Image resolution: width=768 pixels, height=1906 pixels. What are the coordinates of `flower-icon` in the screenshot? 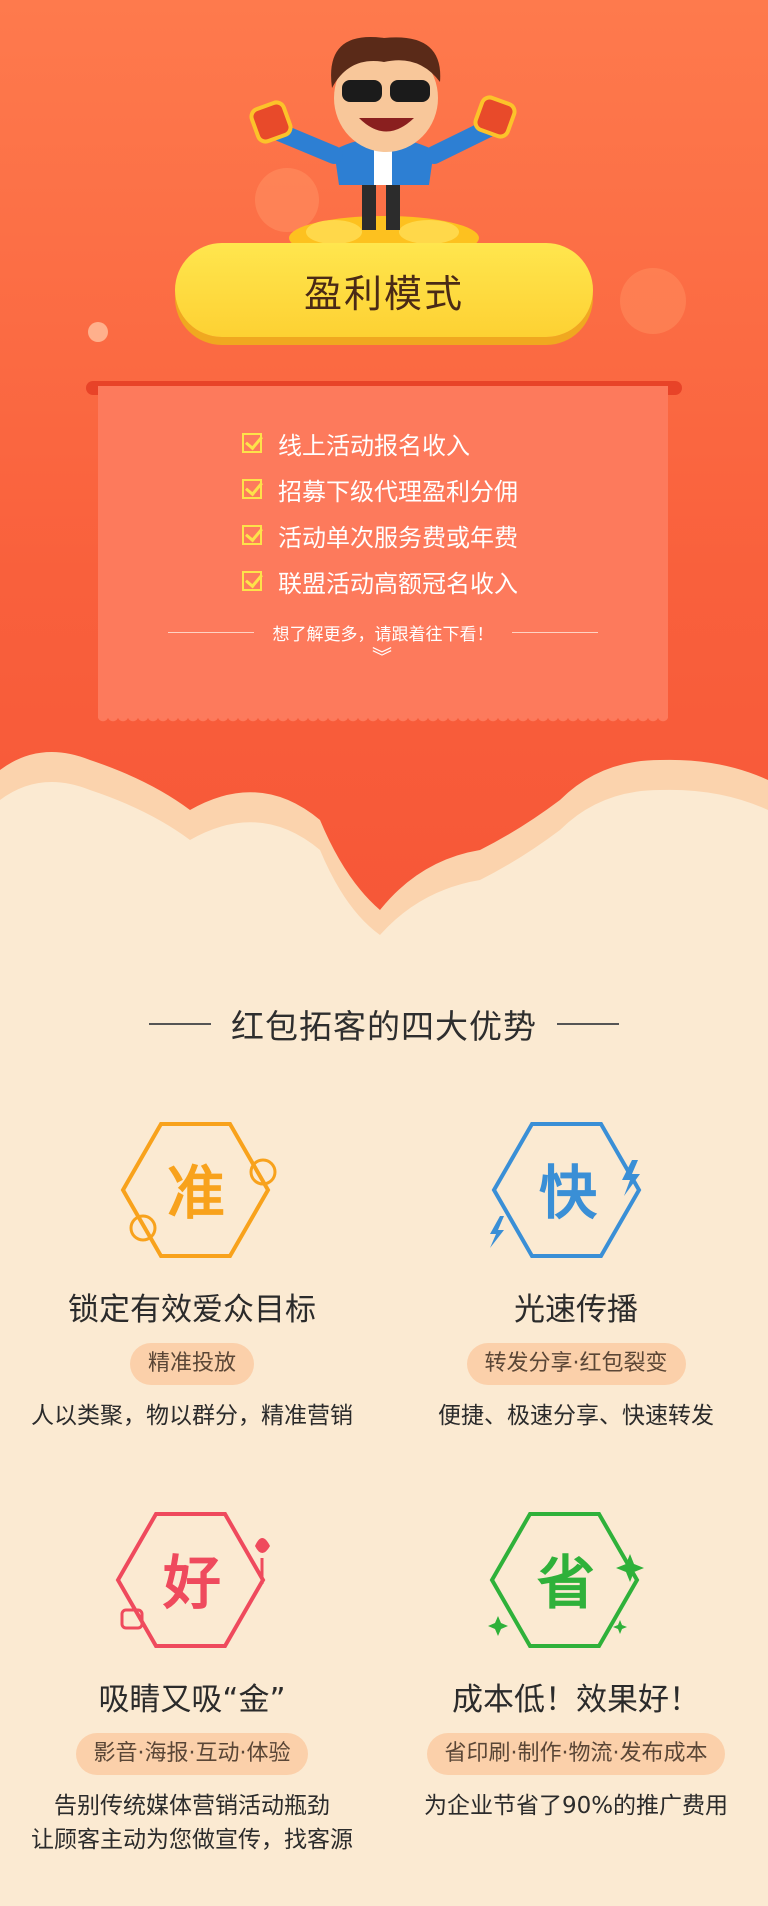 It's located at (262, 1545).